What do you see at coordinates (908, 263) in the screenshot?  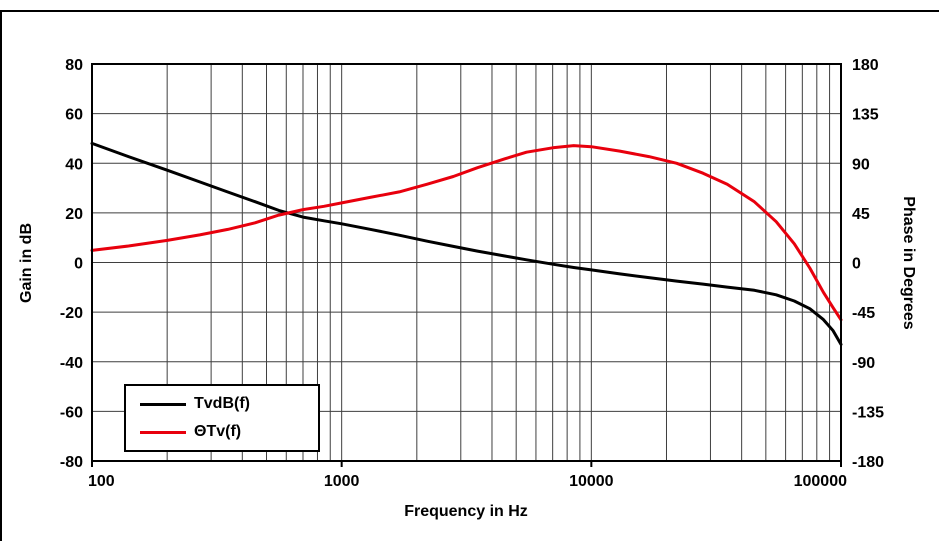 I see `right-axis-title: Phase in Degrees` at bounding box center [908, 263].